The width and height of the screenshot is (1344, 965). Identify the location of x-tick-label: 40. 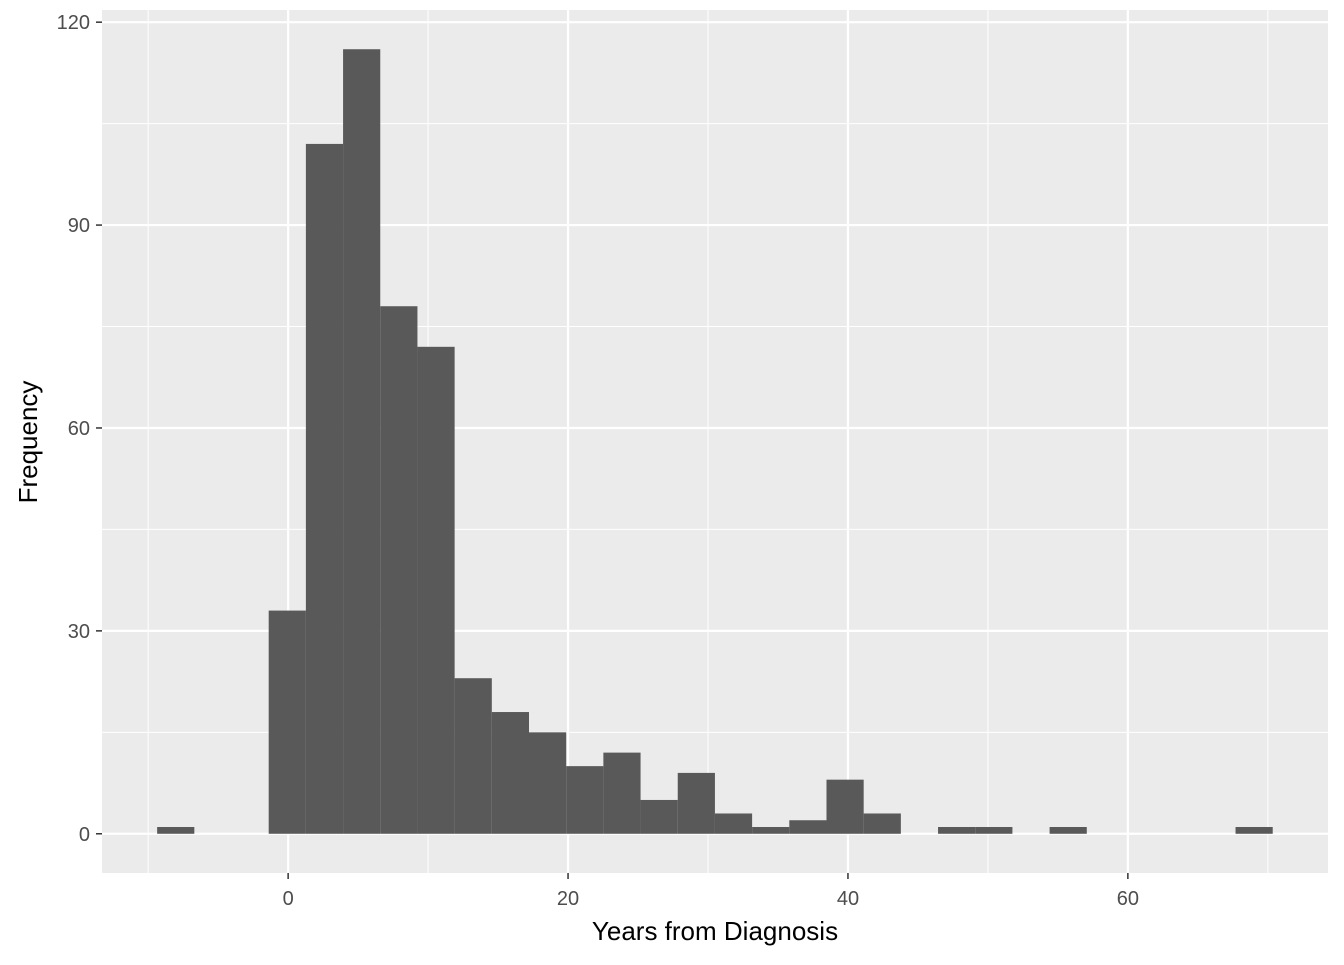
(848, 899).